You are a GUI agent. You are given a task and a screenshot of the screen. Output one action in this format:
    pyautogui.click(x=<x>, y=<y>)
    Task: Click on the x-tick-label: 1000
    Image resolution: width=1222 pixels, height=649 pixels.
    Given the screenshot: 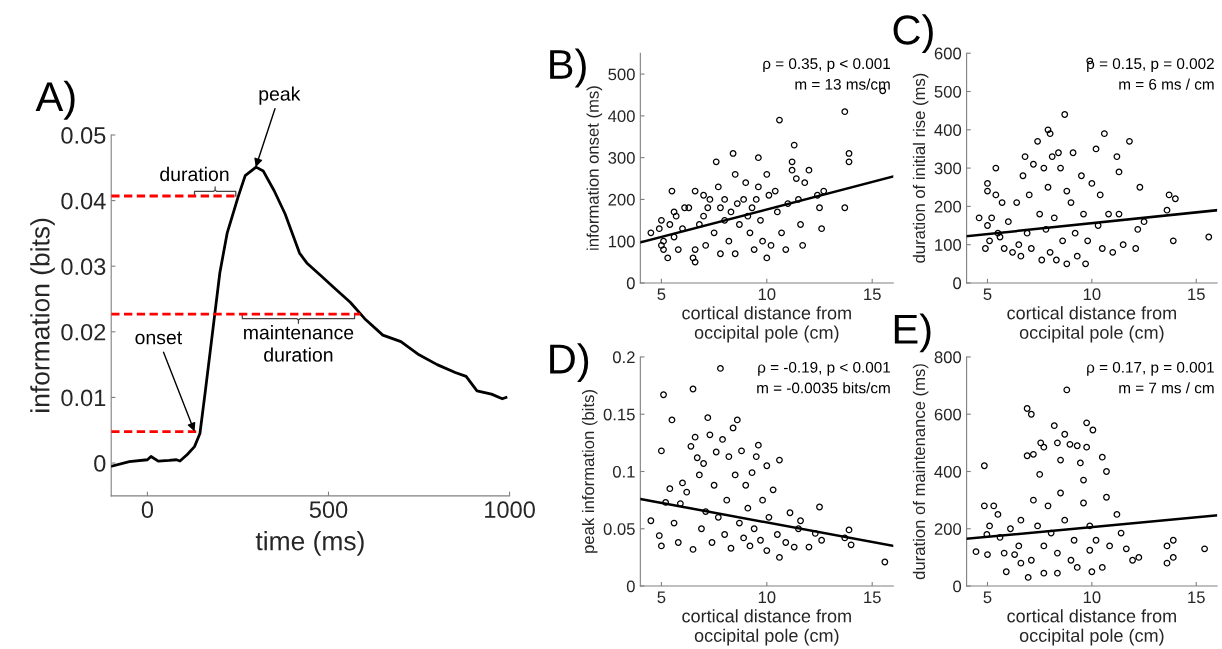 What is the action you would take?
    pyautogui.click(x=510, y=510)
    